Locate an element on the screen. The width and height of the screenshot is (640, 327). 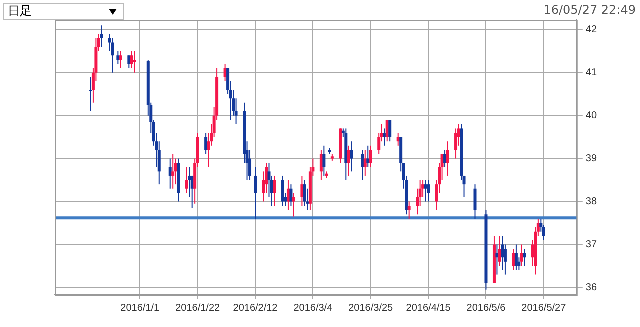
text: 日足 is located at coordinates (20, 11).